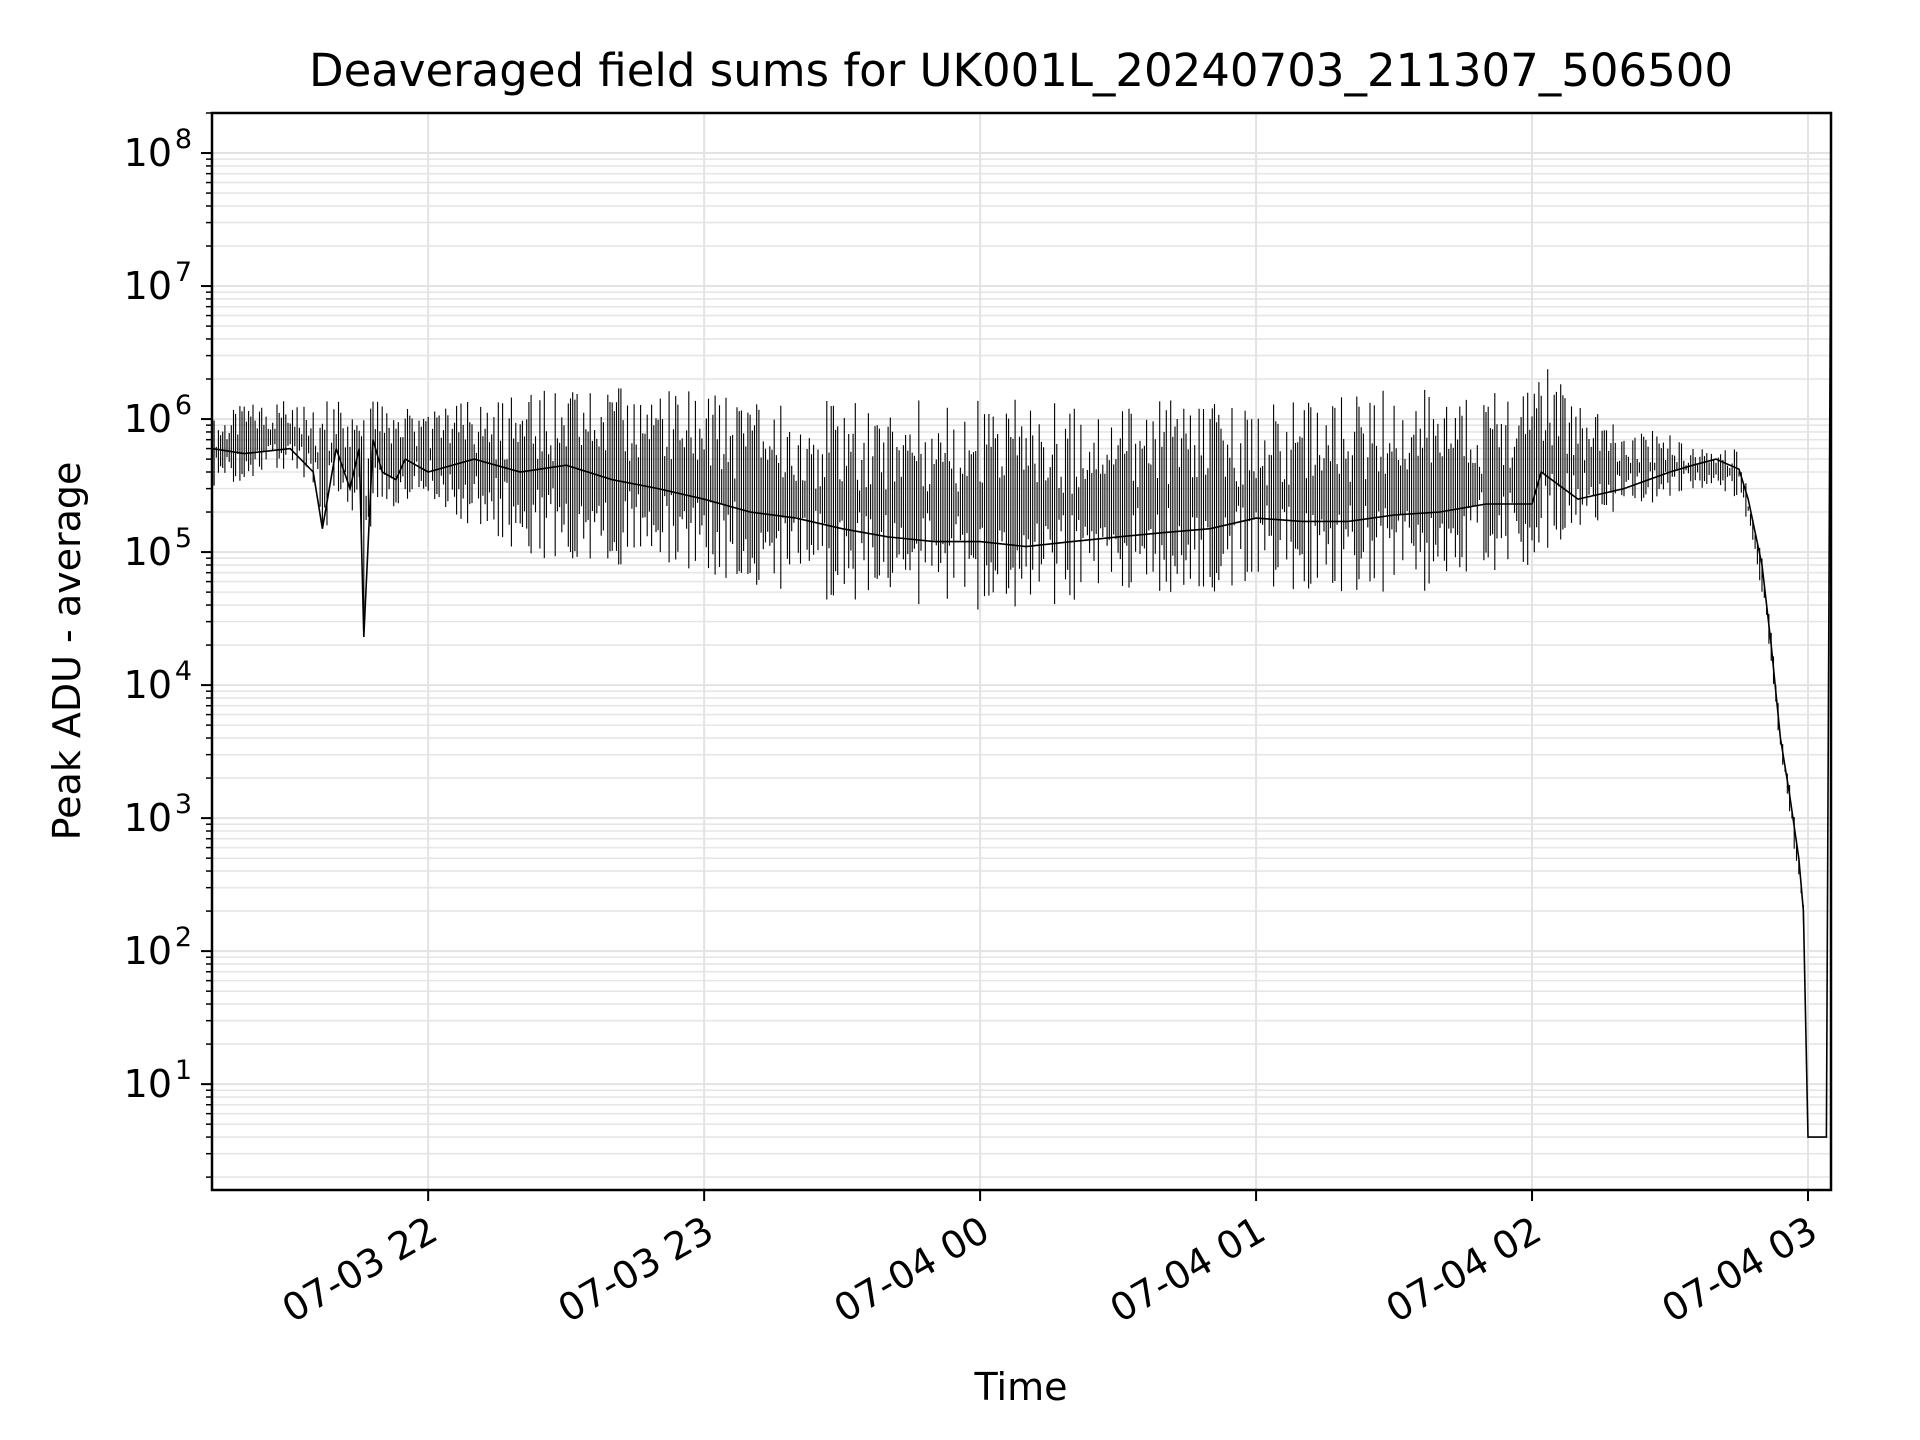 The image size is (1920, 1440). I want to click on y-tick-exponent: 7, so click(183, 272).